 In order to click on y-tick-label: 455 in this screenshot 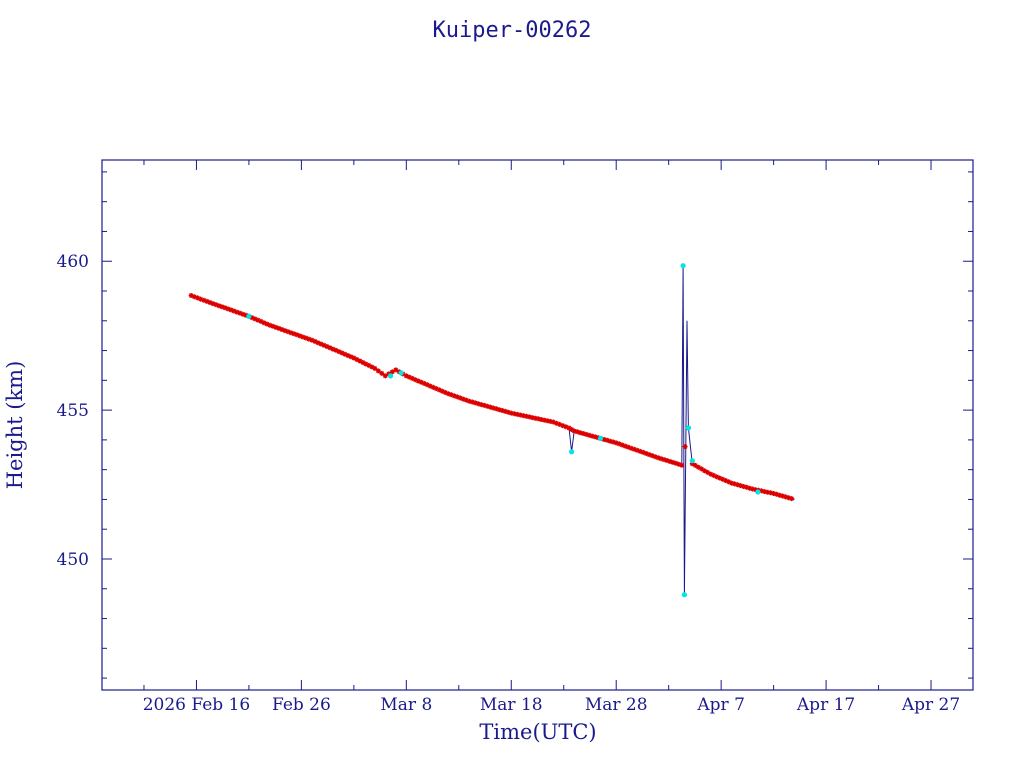, I will do `click(73, 411)`.